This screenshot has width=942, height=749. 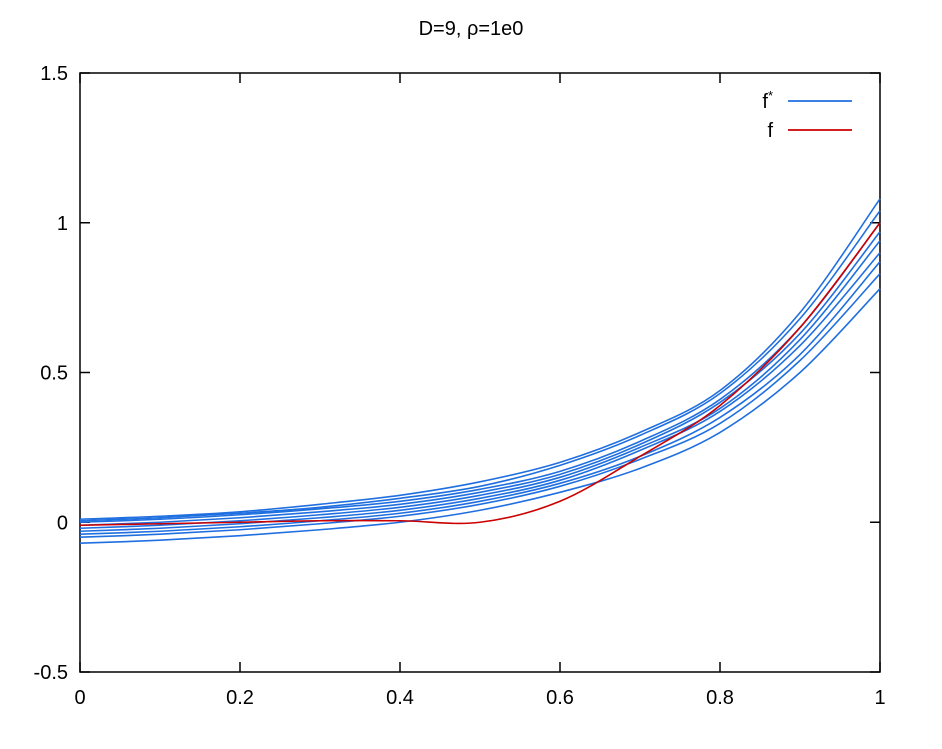 What do you see at coordinates (240, 698) in the screenshot?
I see `x-tick-label: 0.2` at bounding box center [240, 698].